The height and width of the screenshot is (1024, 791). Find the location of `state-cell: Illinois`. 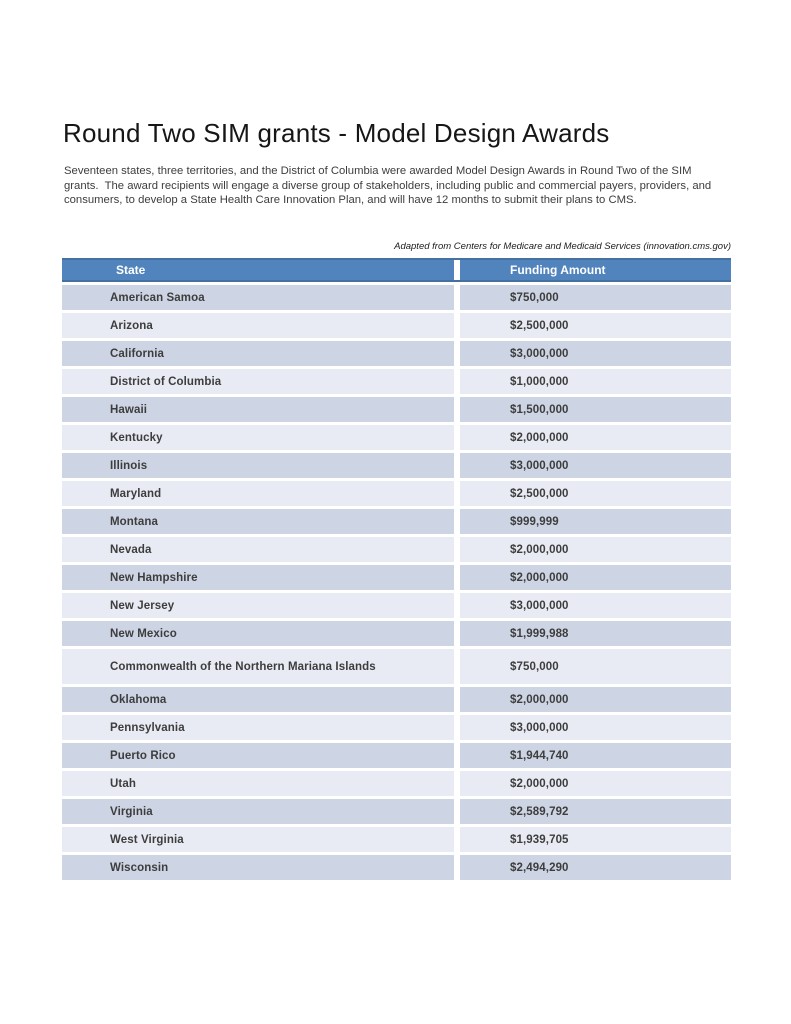

state-cell: Illinois is located at coordinates (261, 465).